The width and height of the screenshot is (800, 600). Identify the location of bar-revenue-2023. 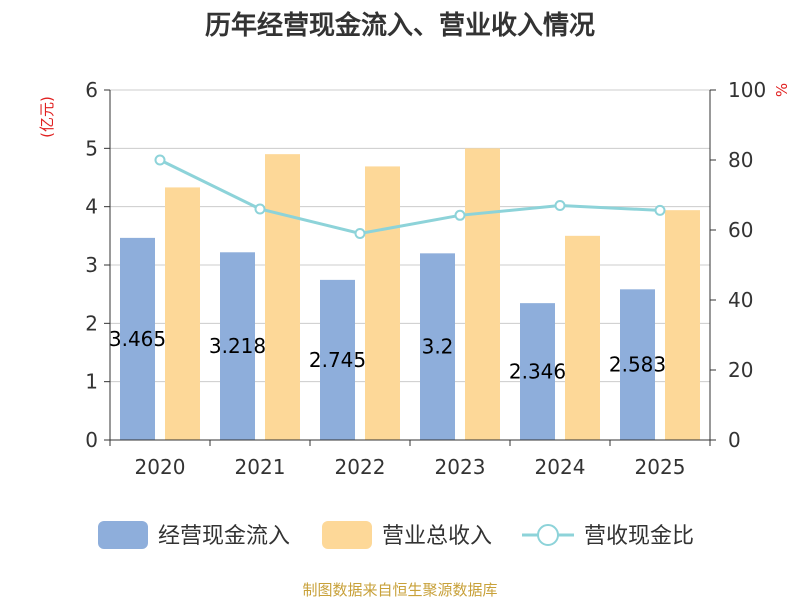
(482, 294).